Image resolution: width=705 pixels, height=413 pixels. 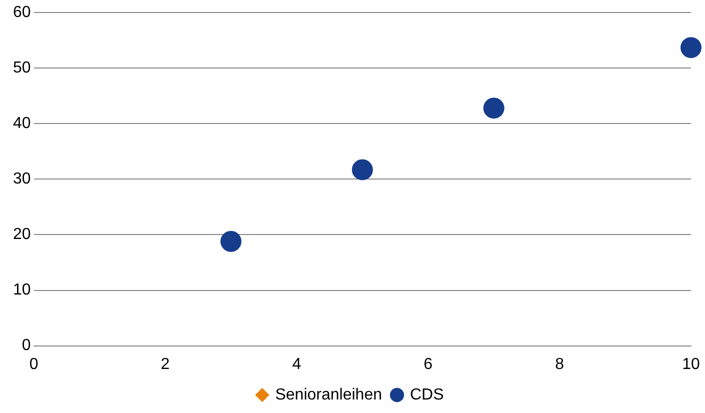 I want to click on y-tick-label: 50, so click(x=22, y=68).